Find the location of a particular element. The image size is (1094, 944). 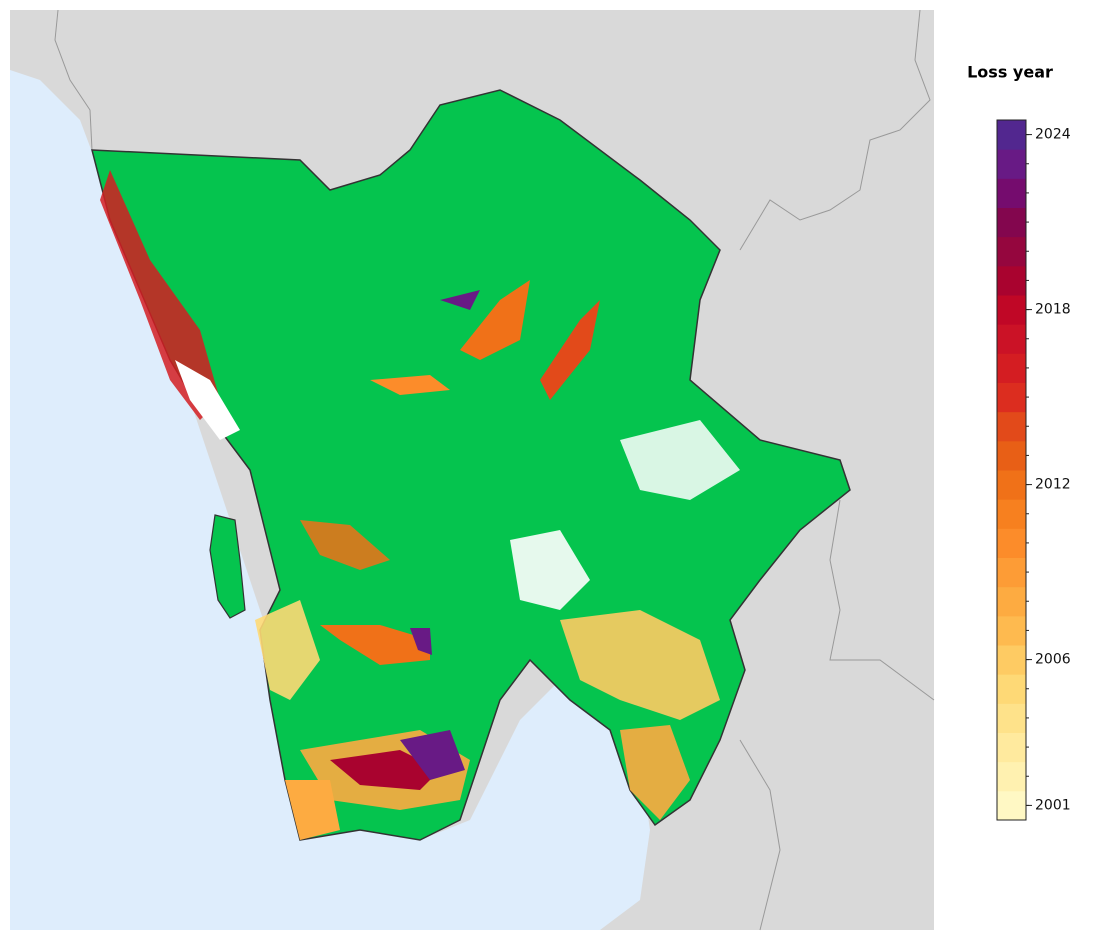

colorbar: Loss year 2001 2006 2012 2018 2024 is located at coordinates (1019, 442).